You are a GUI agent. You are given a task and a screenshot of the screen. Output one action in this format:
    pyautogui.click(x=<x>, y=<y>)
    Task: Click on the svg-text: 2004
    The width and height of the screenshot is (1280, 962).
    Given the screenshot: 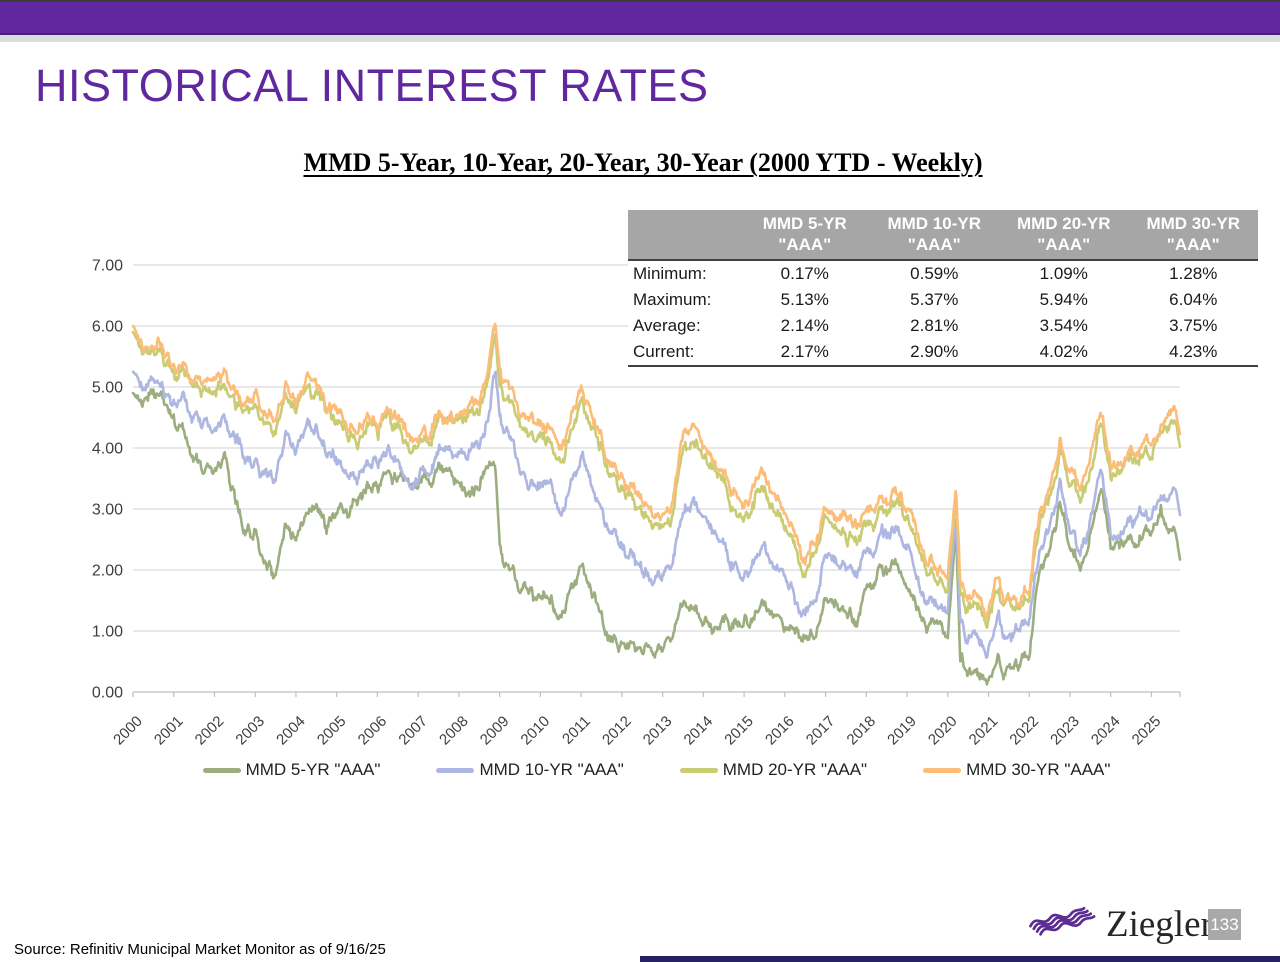 What is the action you would take?
    pyautogui.click(x=291, y=731)
    